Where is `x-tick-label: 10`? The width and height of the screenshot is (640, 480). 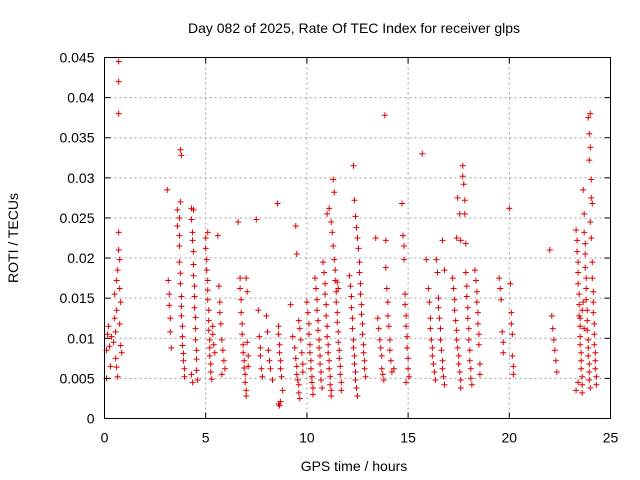
x-tick-label: 10 is located at coordinates (307, 438).